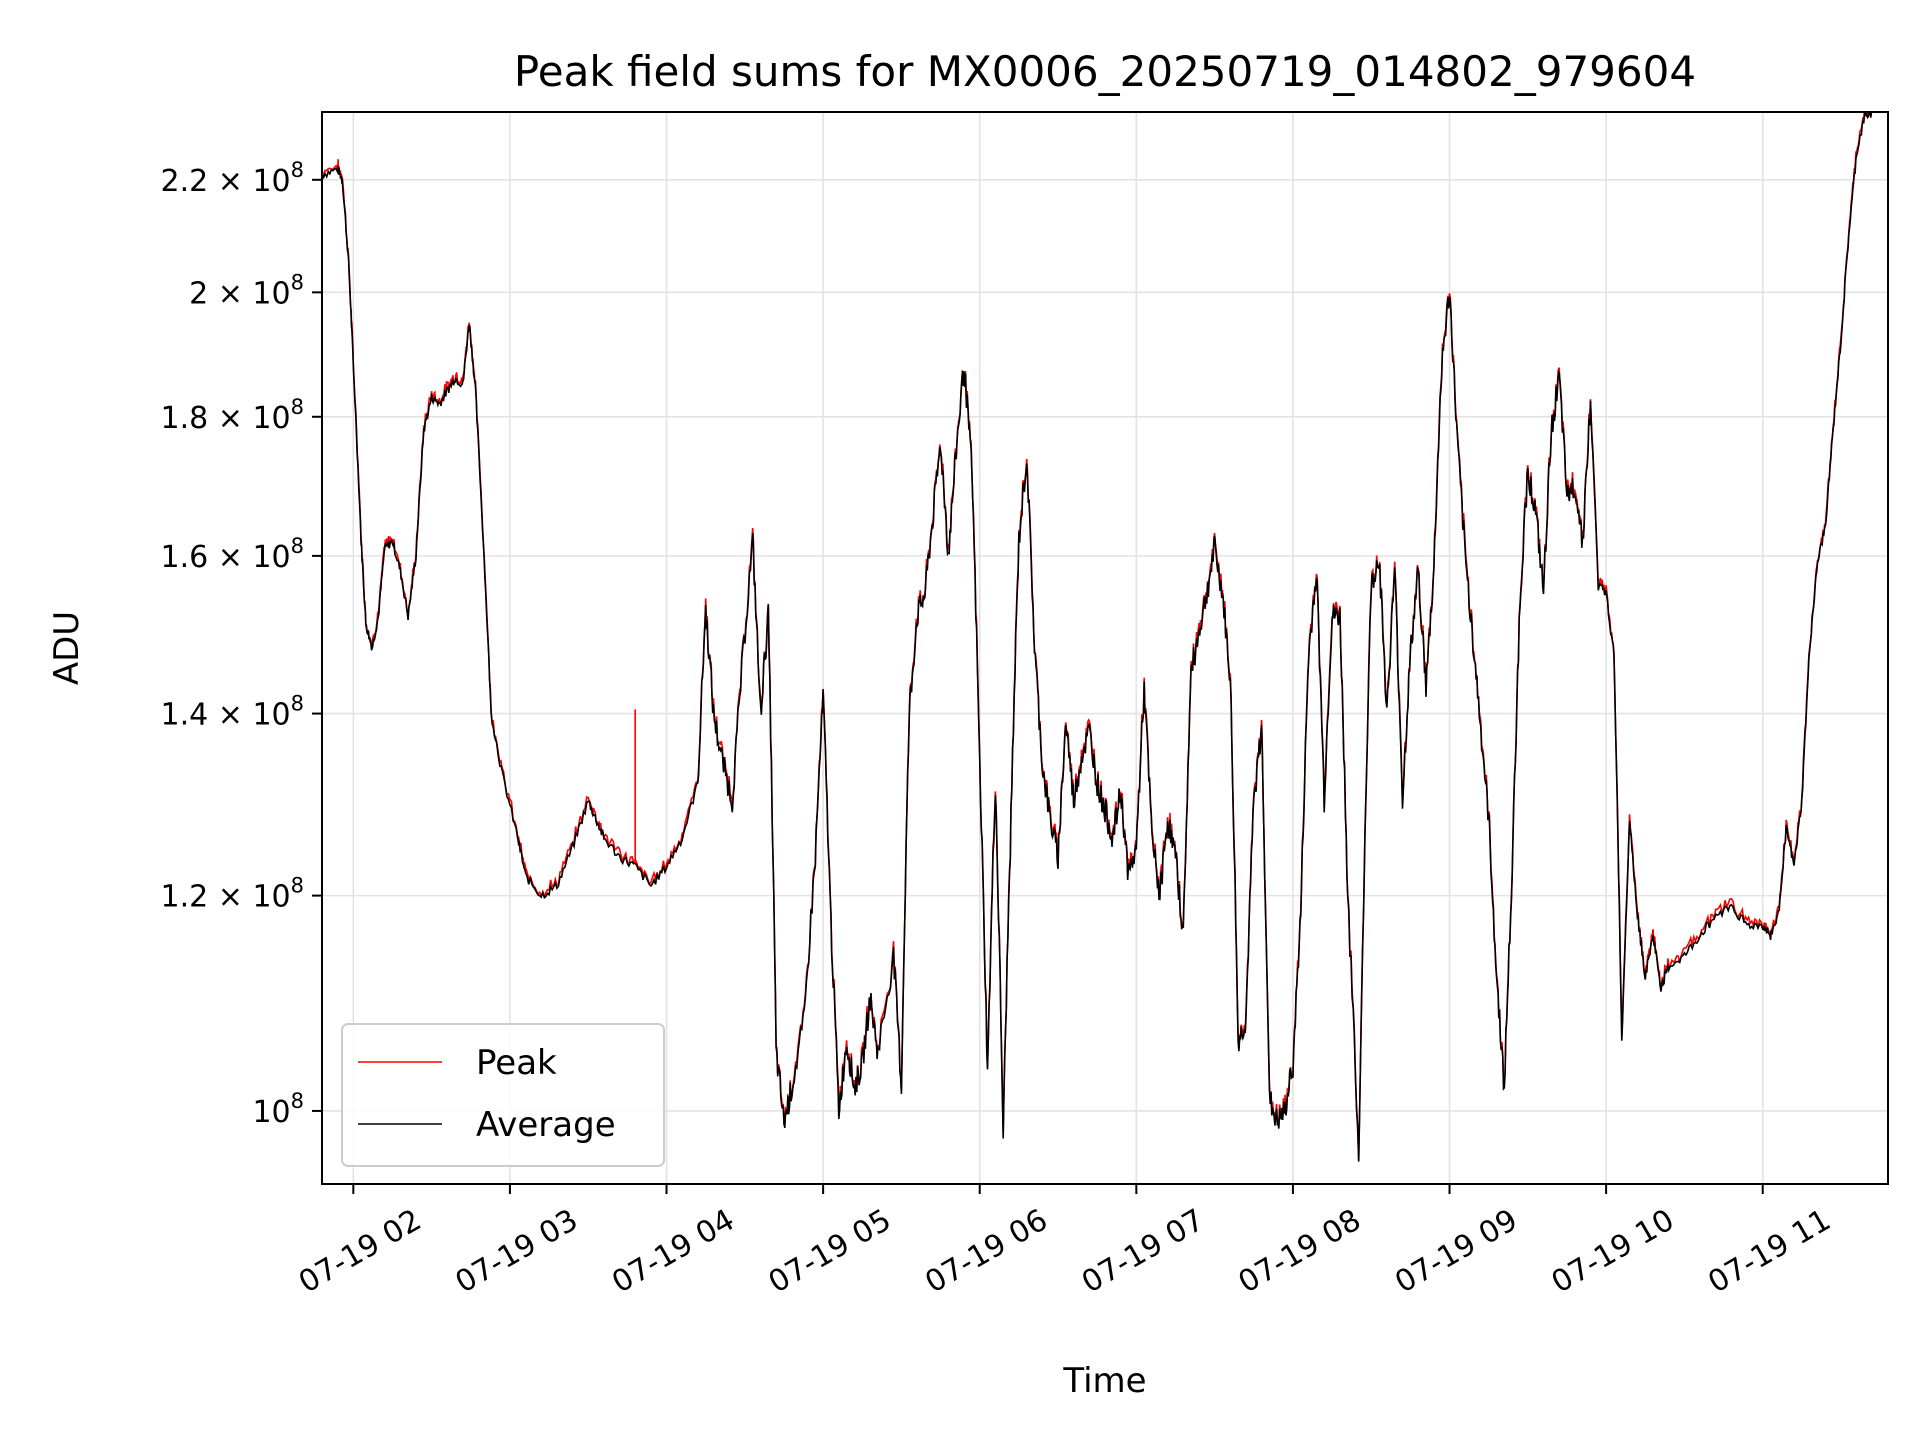  Describe the element at coordinates (1456, 1252) in the screenshot. I see `x-tick-label: 07-19 09` at that location.